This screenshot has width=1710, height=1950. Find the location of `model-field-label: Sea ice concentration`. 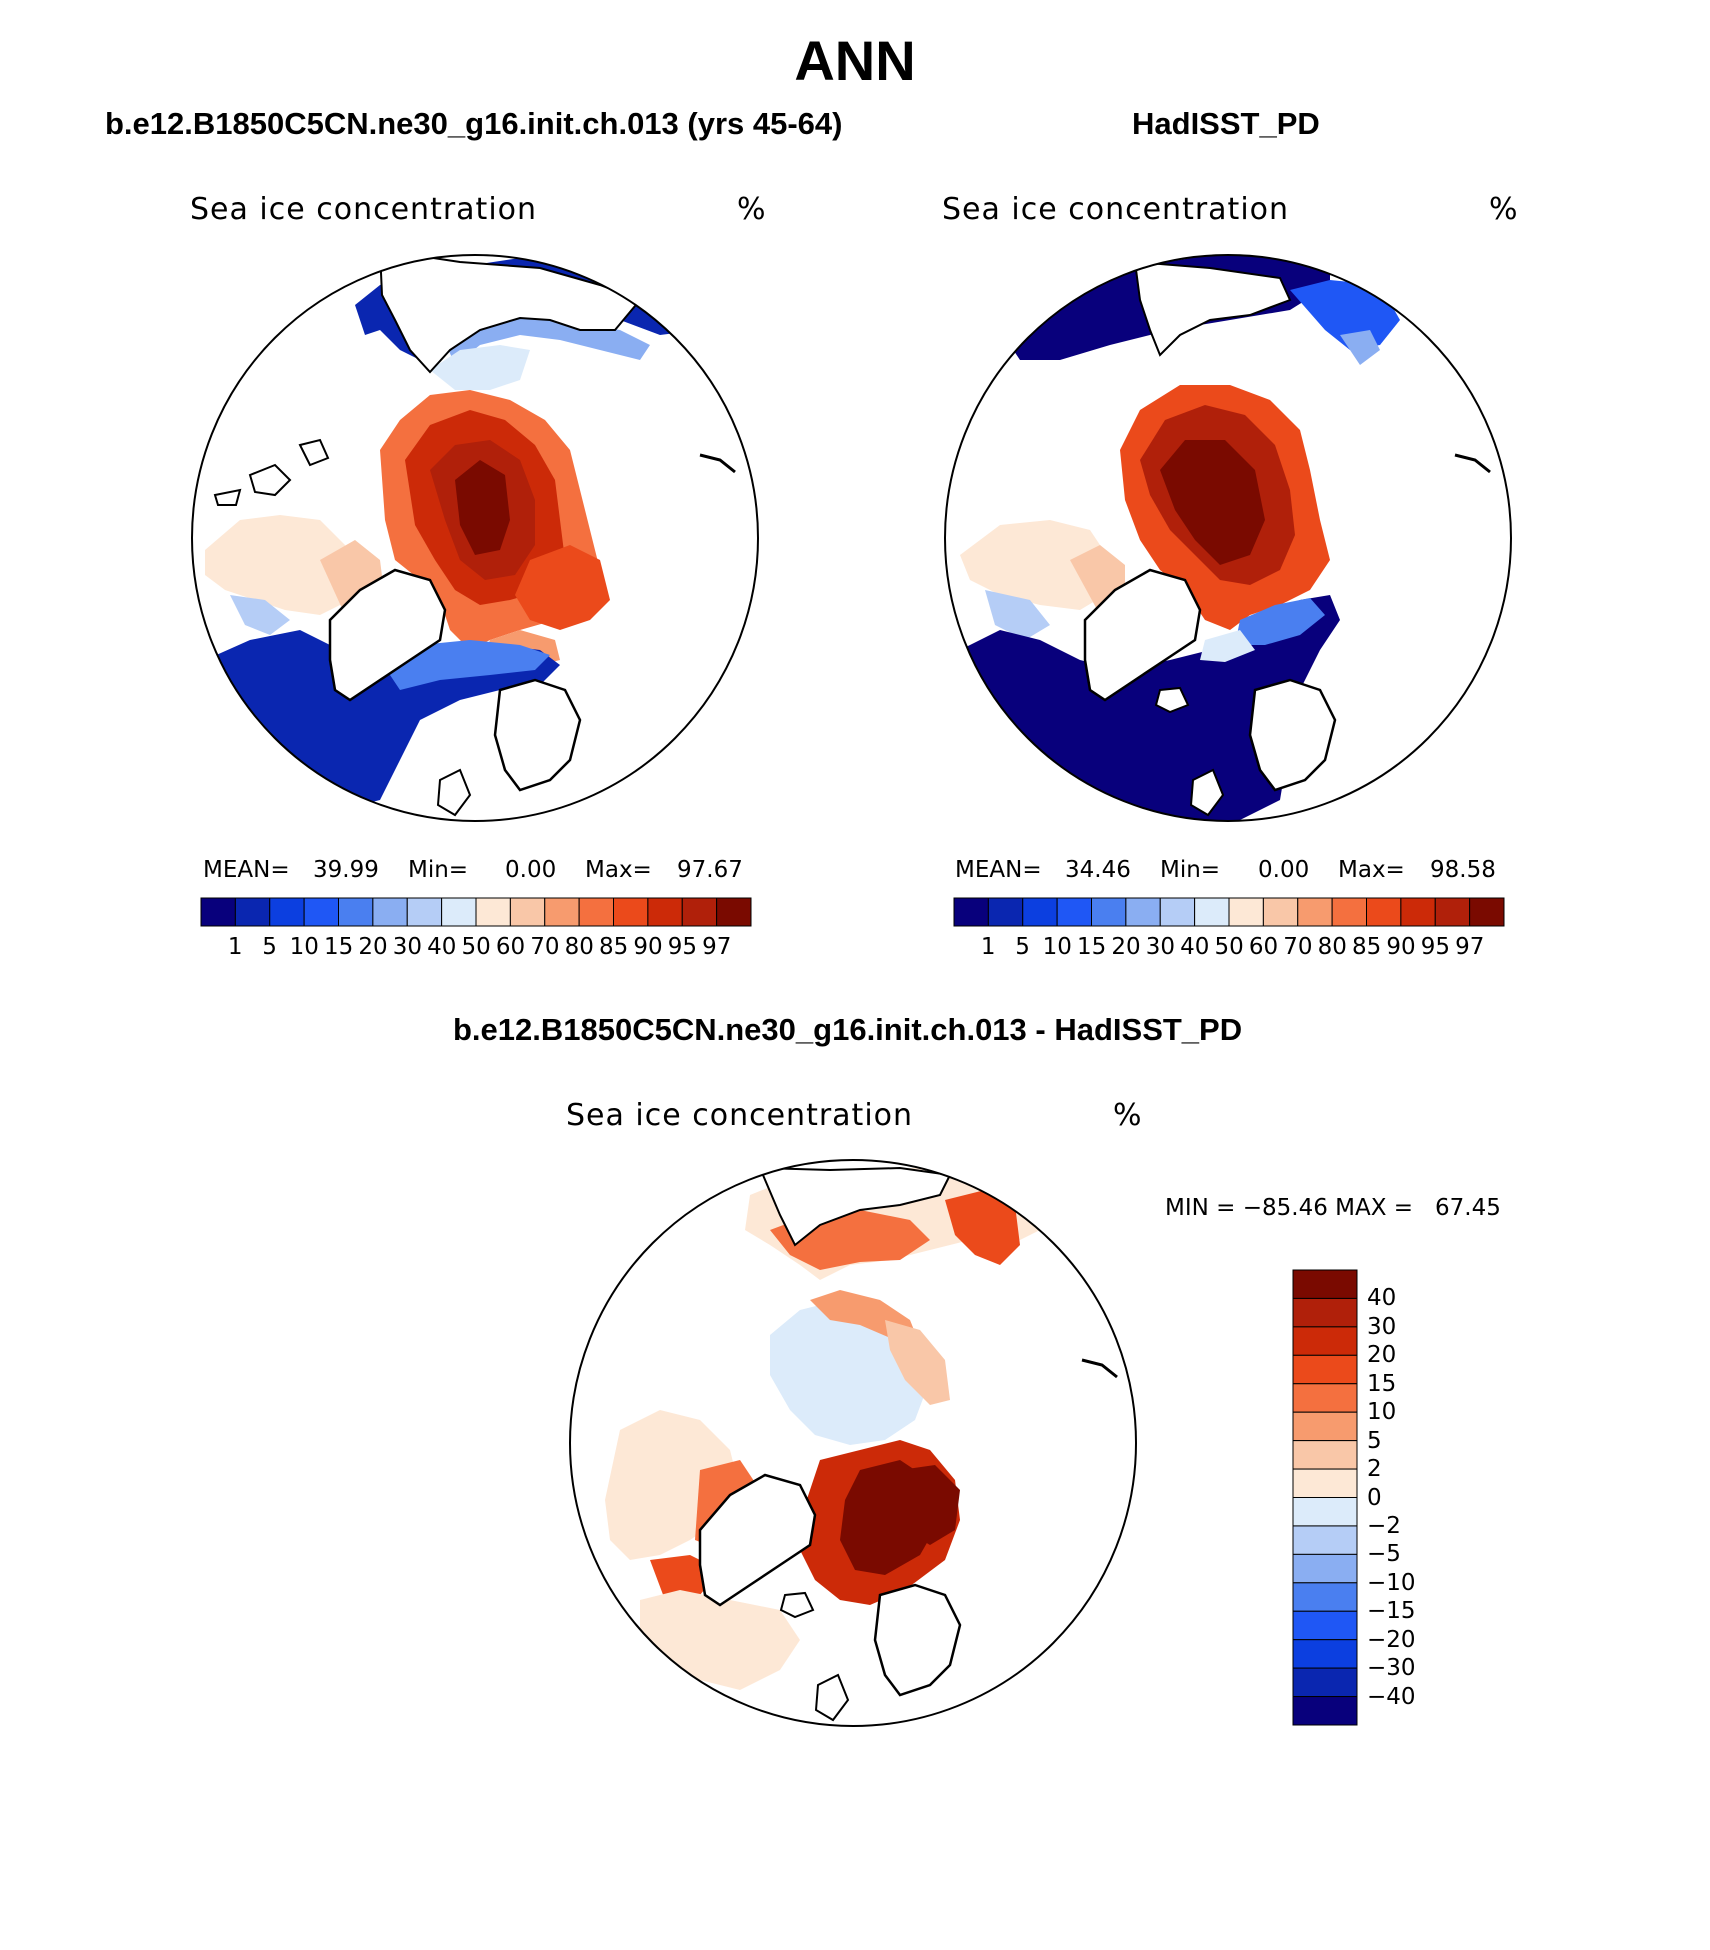

model-field-label: Sea ice concentration is located at coordinates (364, 209).